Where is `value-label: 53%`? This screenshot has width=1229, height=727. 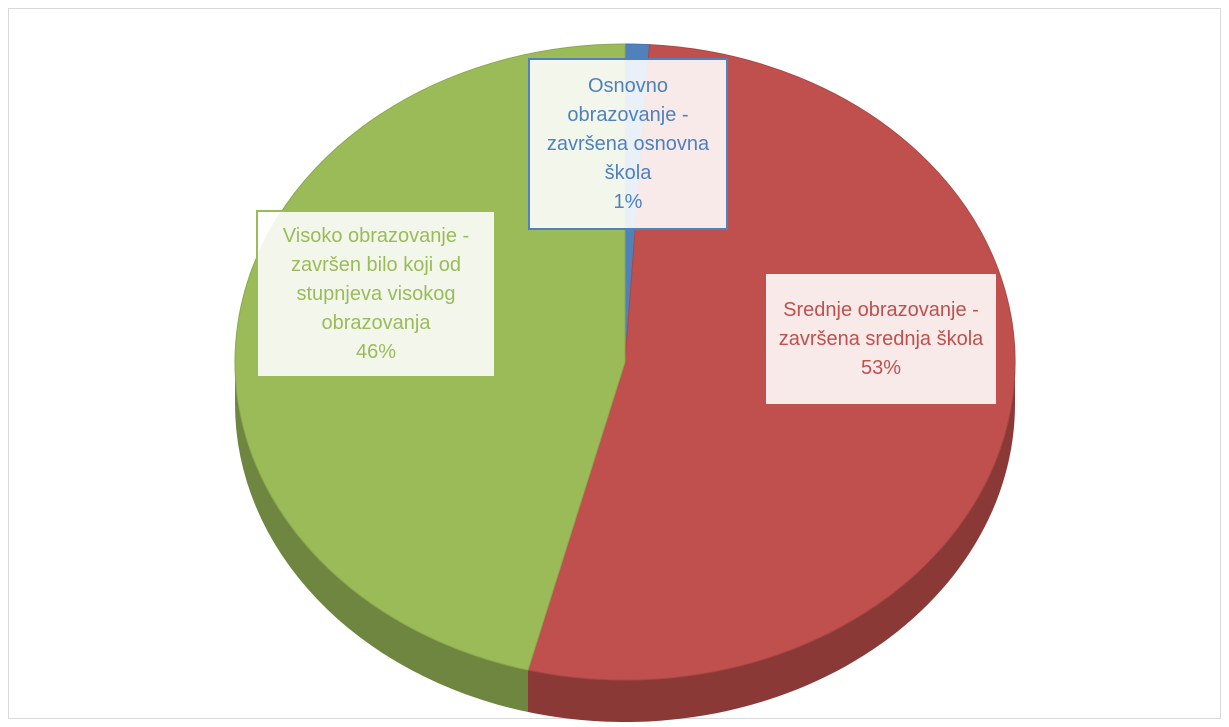 value-label: 53% is located at coordinates (881, 367).